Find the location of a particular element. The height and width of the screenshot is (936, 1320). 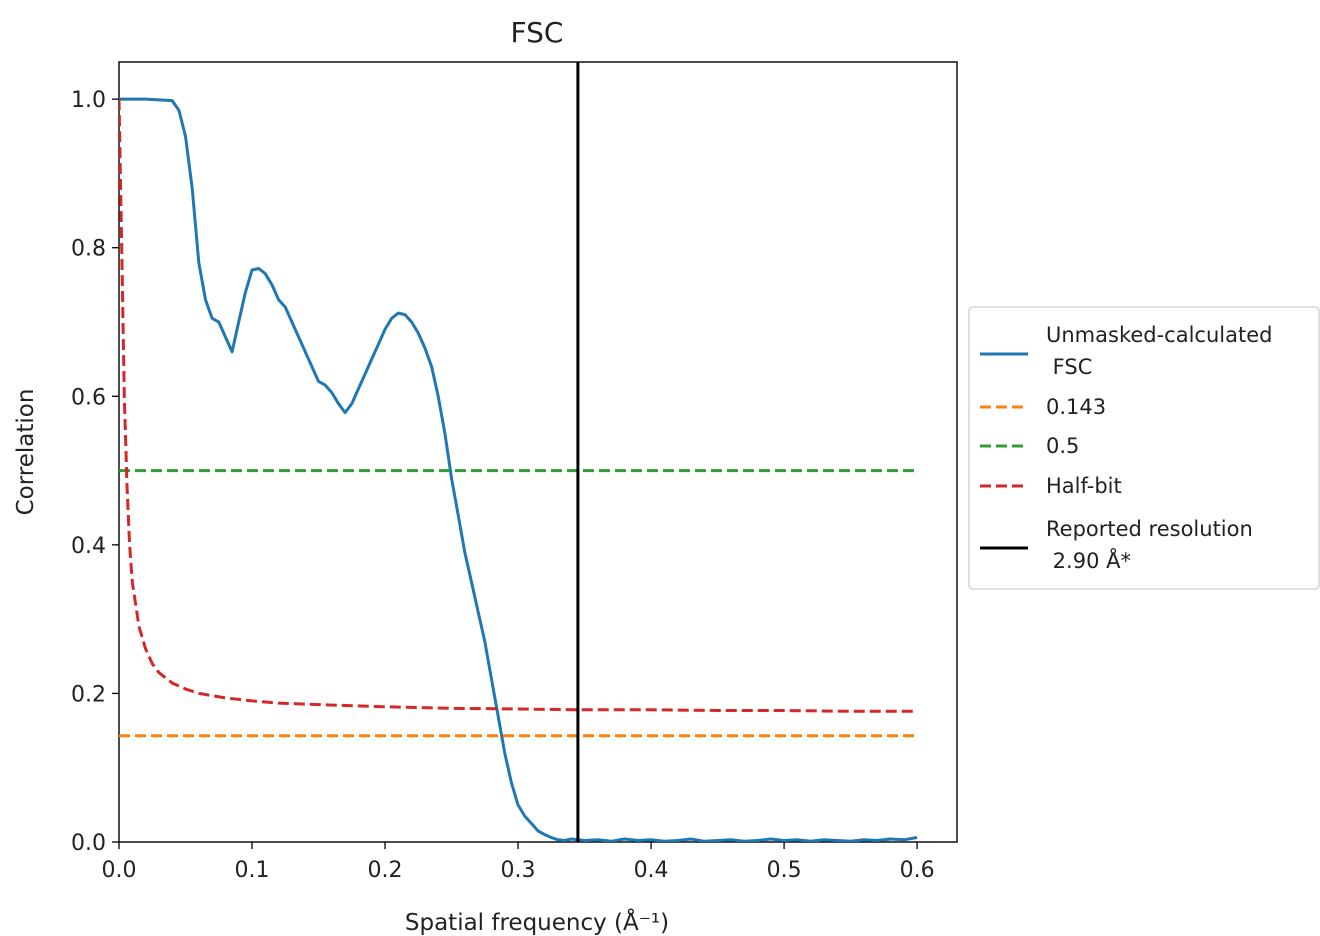

y-tick-label: 1.0 is located at coordinates (88, 100).